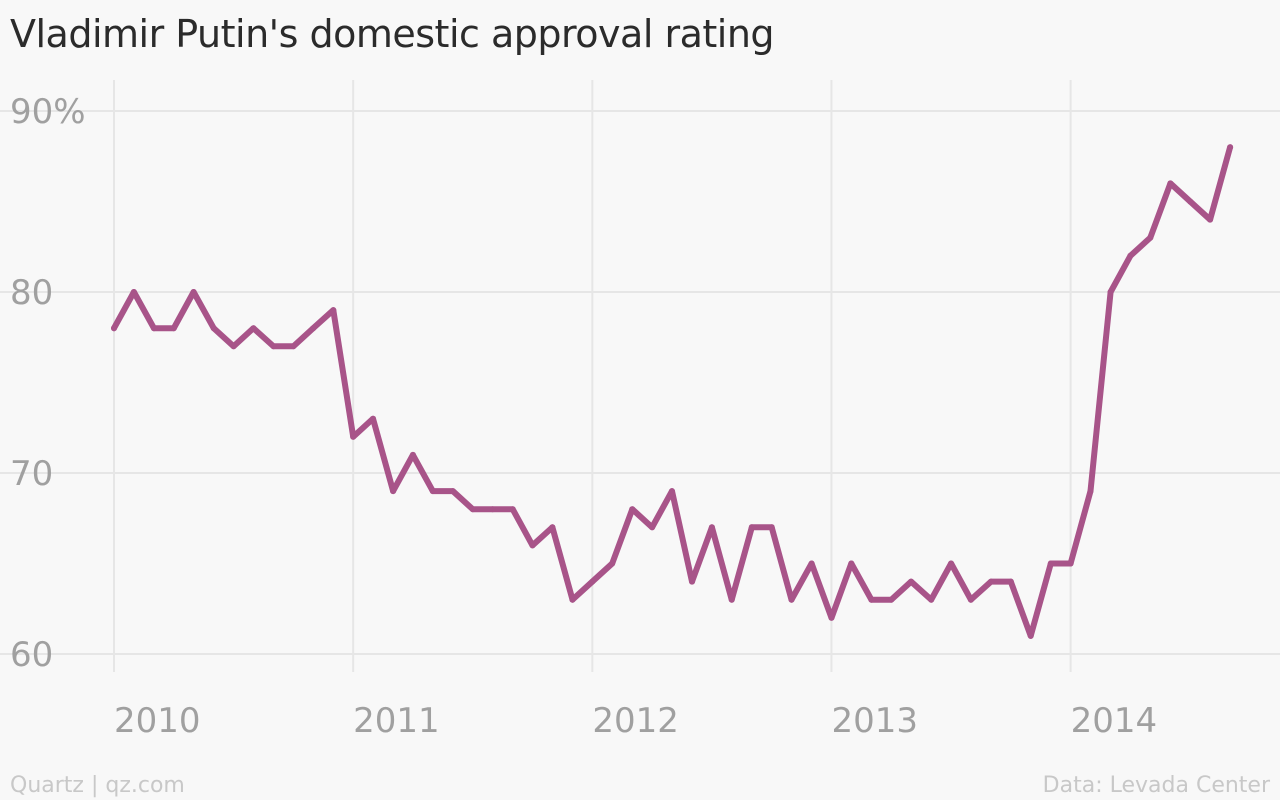 The image size is (1280, 800). I want to click on x-tick-label: 2011, so click(396, 721).